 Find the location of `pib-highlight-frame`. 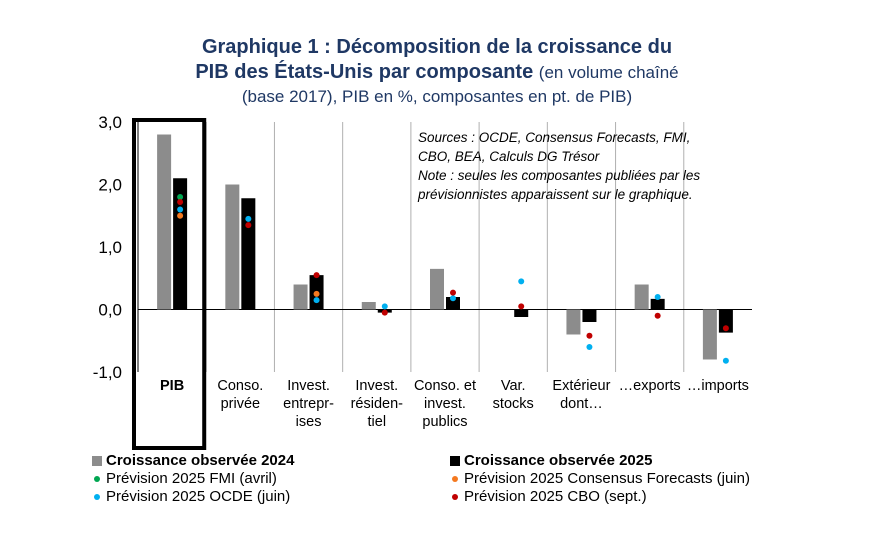

pib-highlight-frame is located at coordinates (169, 284).